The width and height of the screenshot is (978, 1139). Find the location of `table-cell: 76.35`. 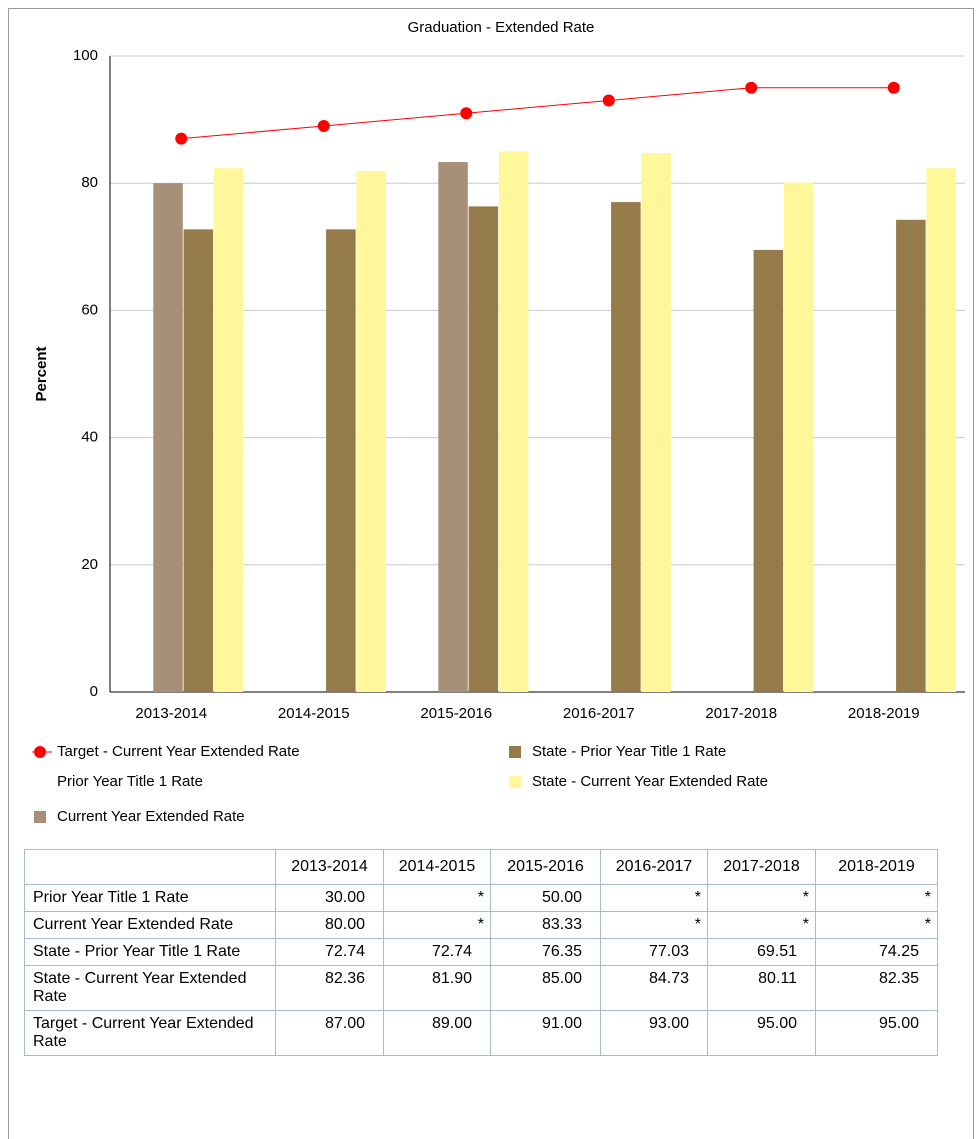

table-cell: 76.35 is located at coordinates (545, 952).